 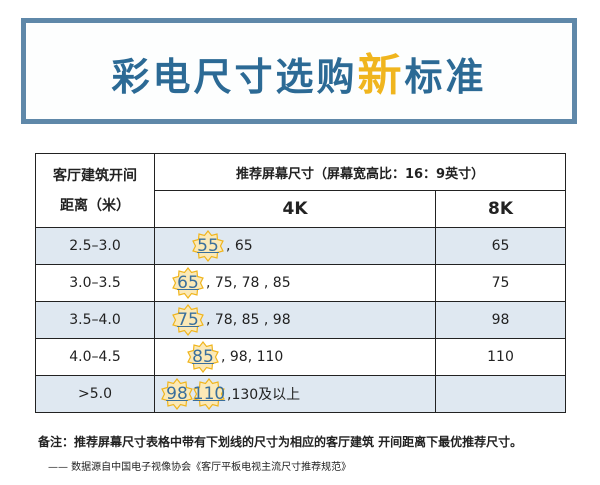 I want to click on distance-cell: 4.0–4.5, so click(x=95, y=357).